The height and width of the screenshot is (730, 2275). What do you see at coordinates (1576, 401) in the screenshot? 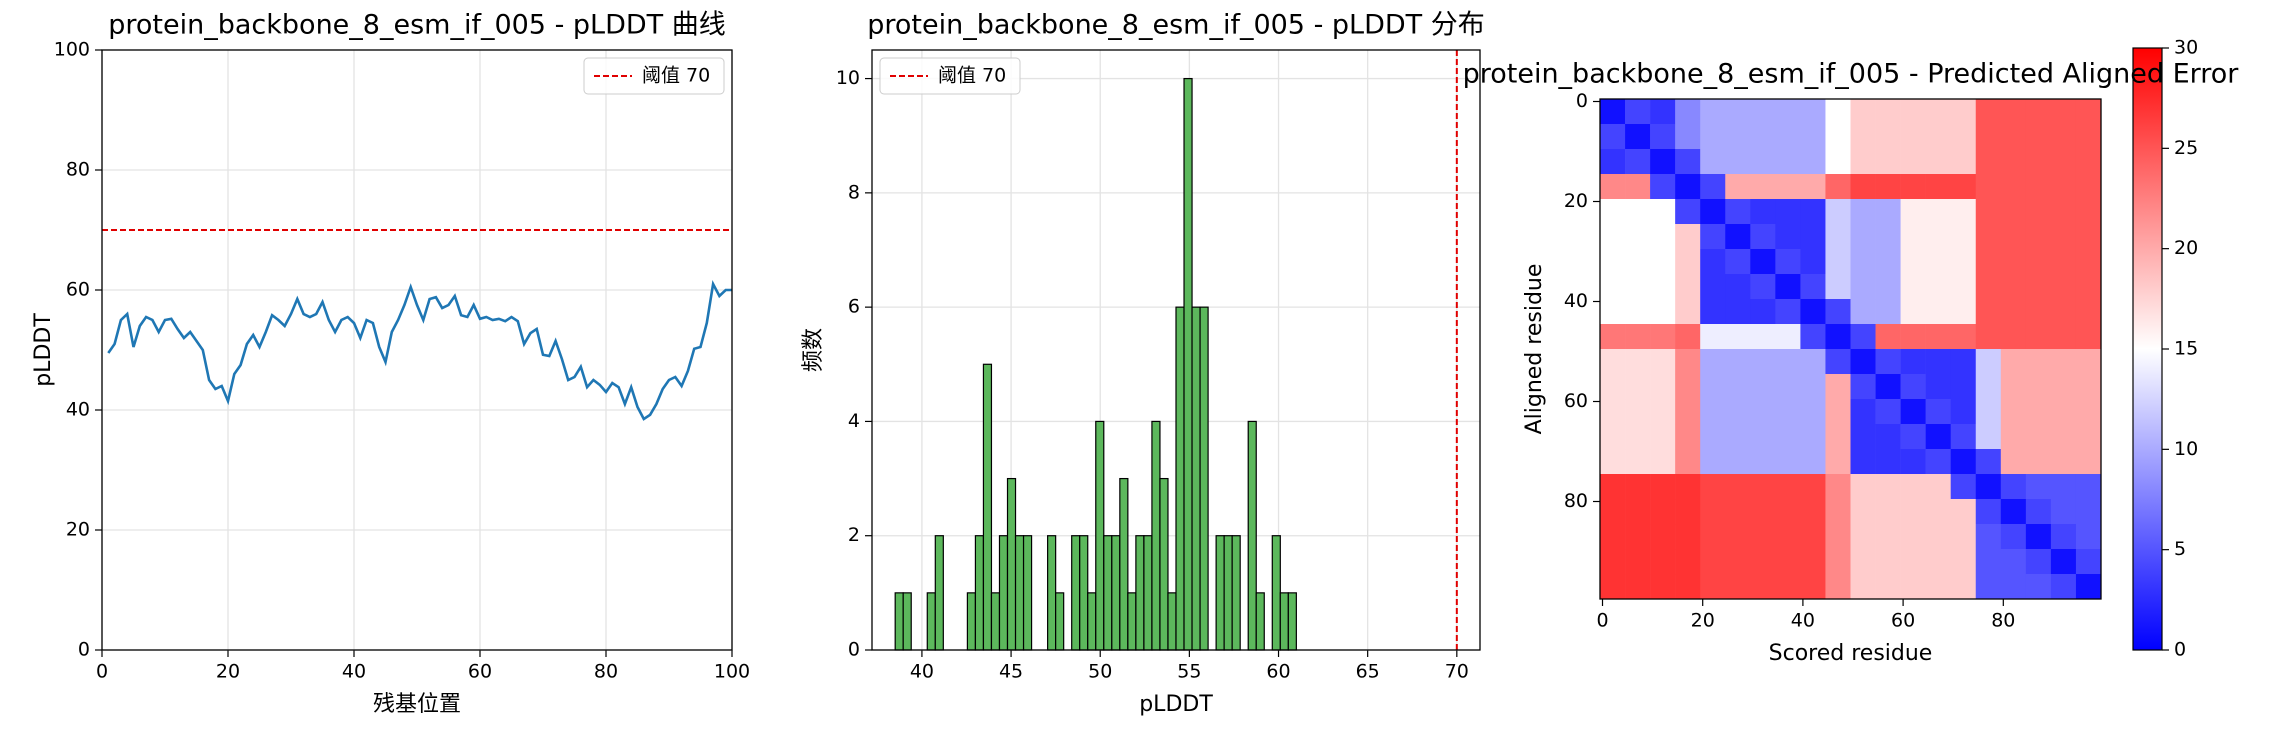
I see `y-tick-label: 60` at bounding box center [1576, 401].